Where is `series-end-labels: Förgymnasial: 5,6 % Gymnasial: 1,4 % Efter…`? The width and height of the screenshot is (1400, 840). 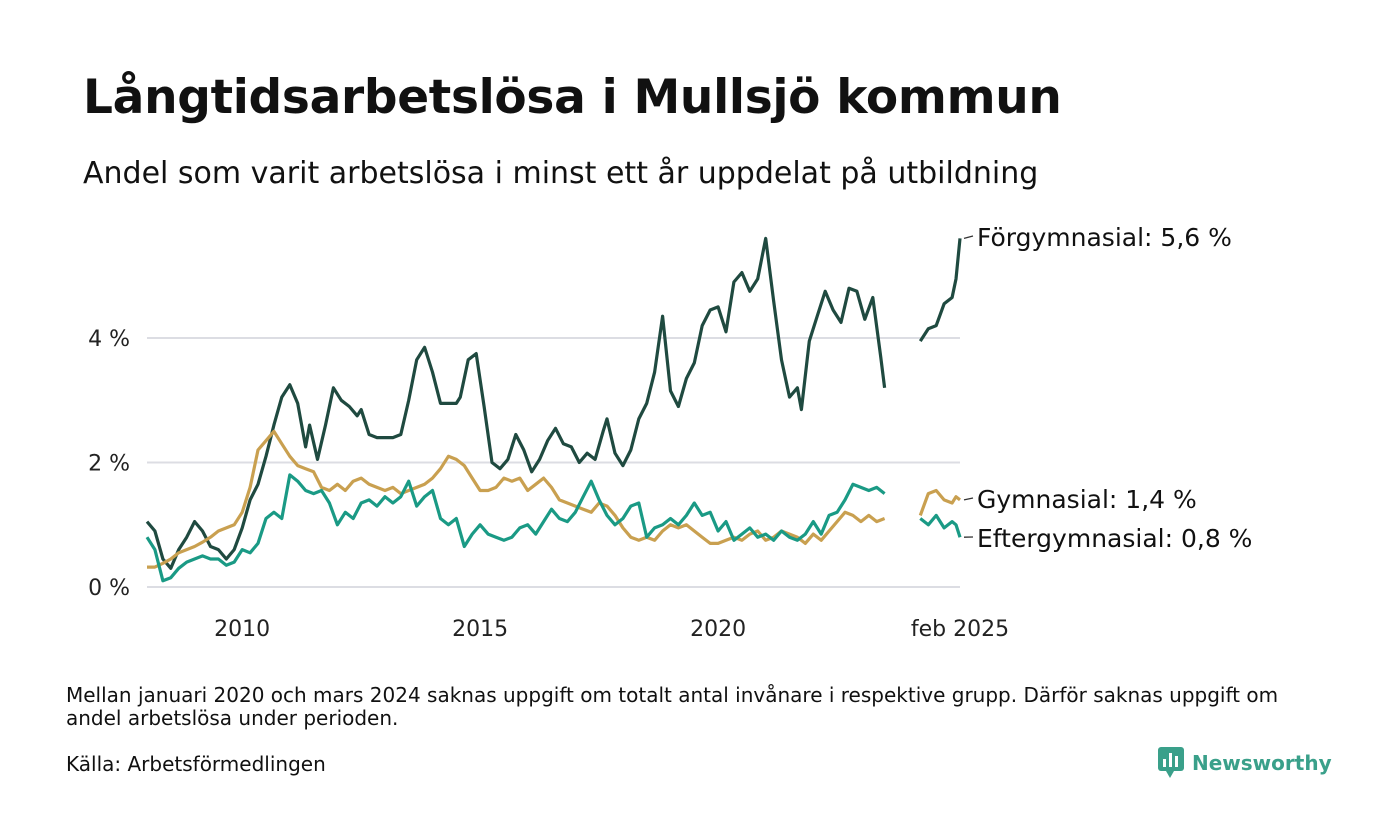 series-end-labels: Förgymnasial: 5,6 % Gymnasial: 1,4 % Efter… is located at coordinates (1107, 388).